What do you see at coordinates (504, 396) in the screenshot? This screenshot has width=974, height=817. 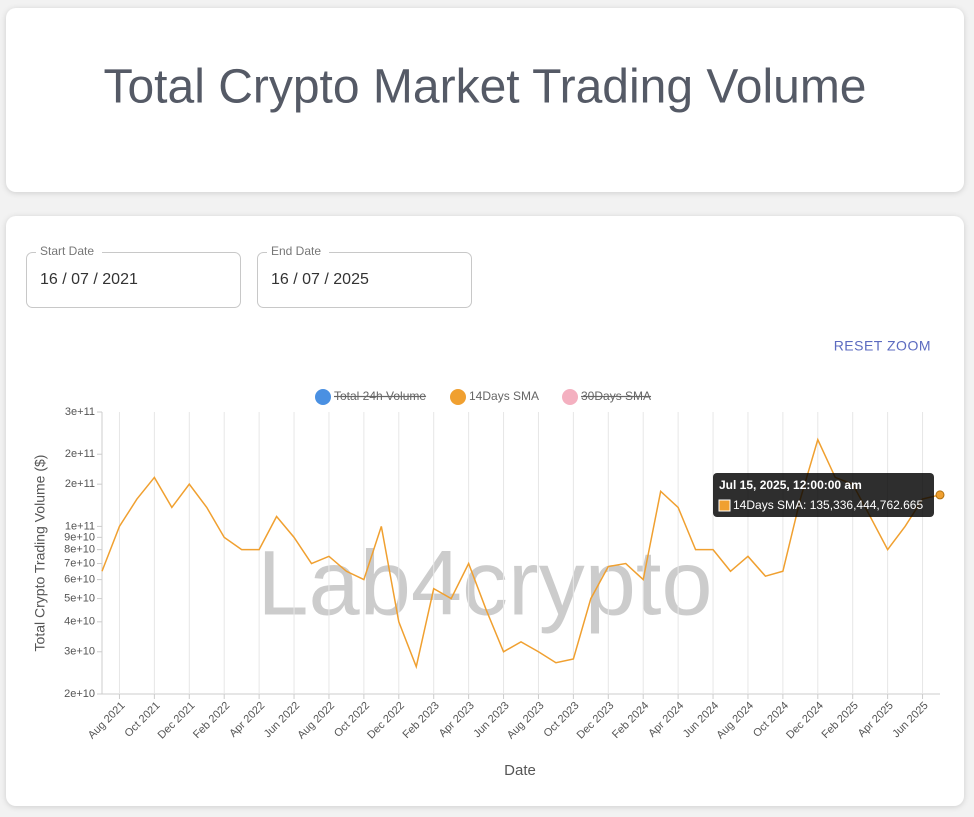 I see `legend-label: 14Days SMA` at bounding box center [504, 396].